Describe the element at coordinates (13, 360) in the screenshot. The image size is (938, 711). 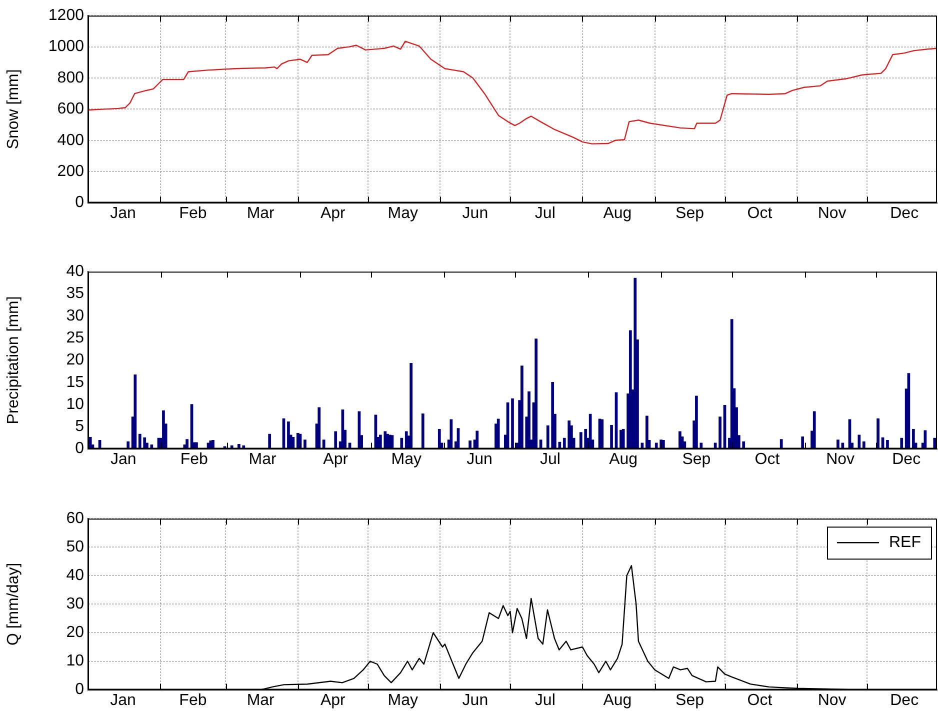
I see `y-axis-title: Precipitation [mm]` at that location.